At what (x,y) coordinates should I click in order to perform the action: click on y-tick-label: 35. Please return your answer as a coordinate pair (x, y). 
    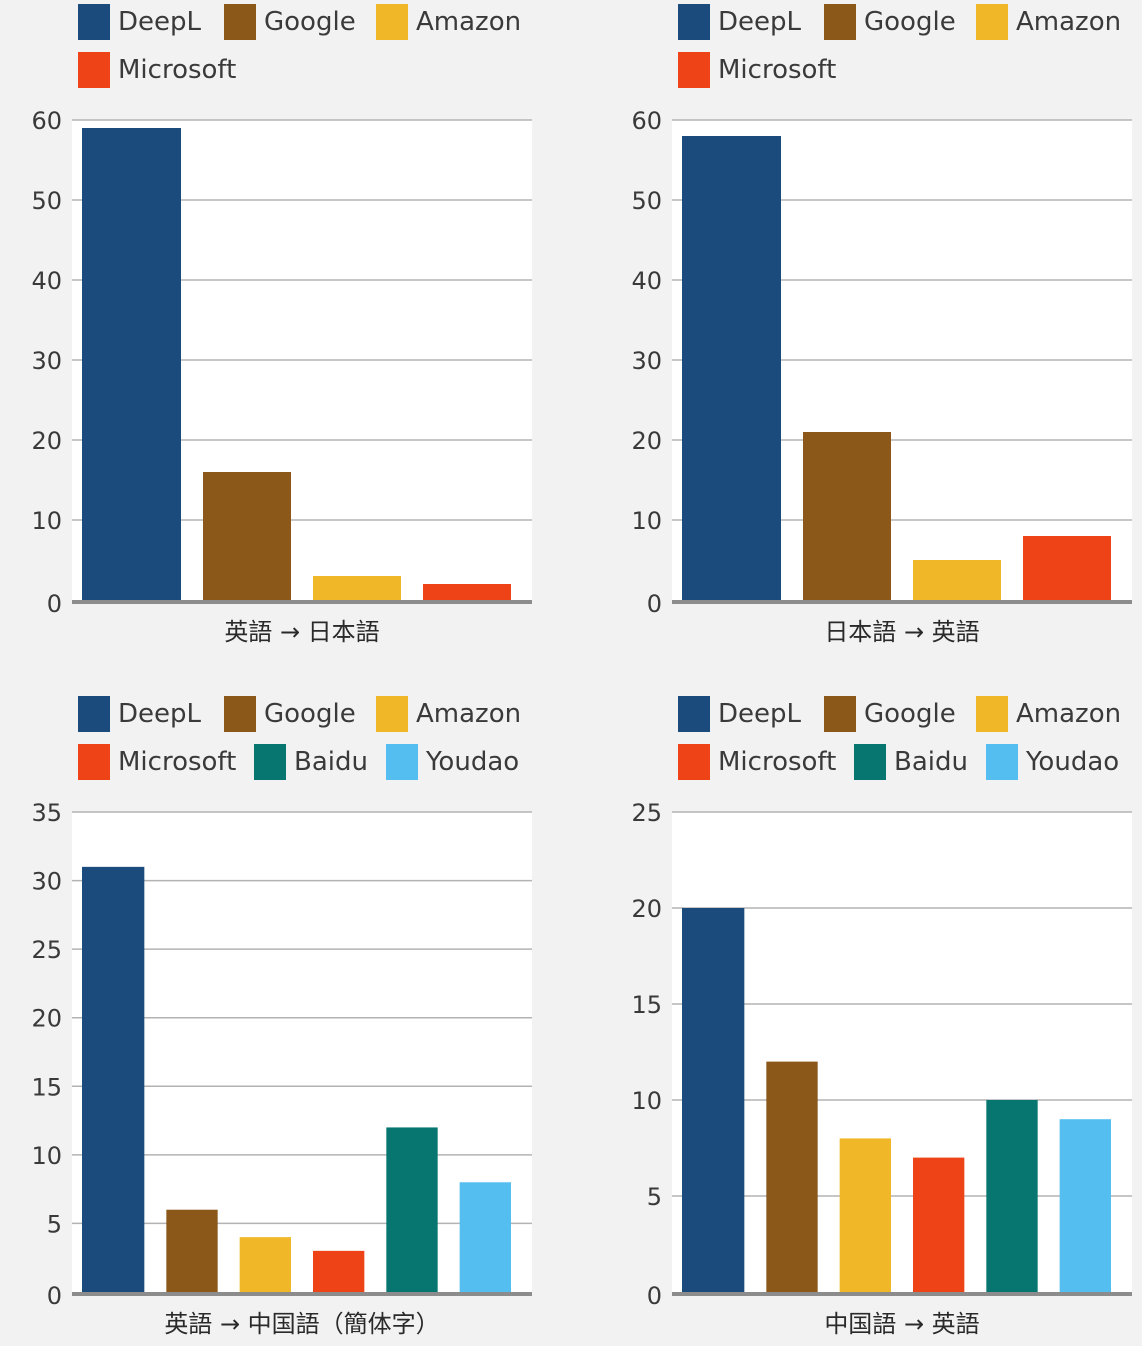
    Looking at the image, I should click on (46, 813).